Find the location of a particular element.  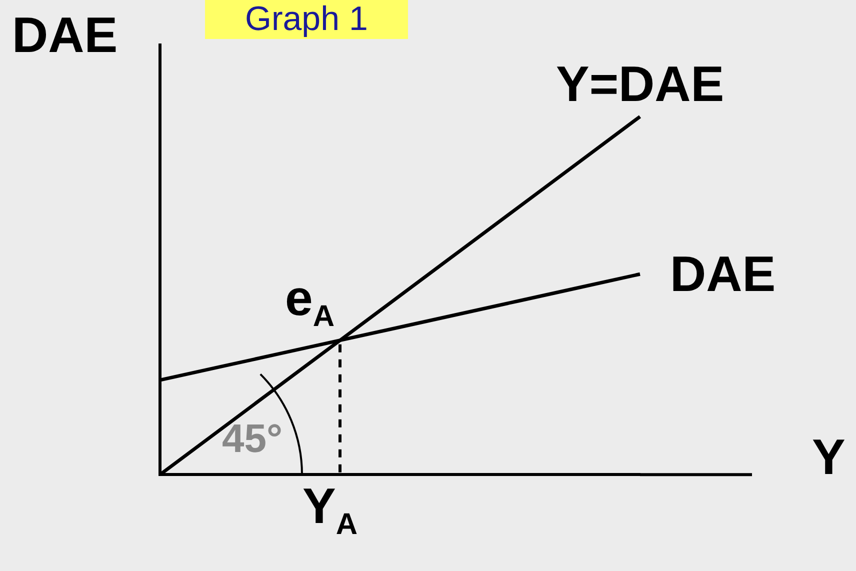

y-axis-title: DAE is located at coordinates (65, 35).